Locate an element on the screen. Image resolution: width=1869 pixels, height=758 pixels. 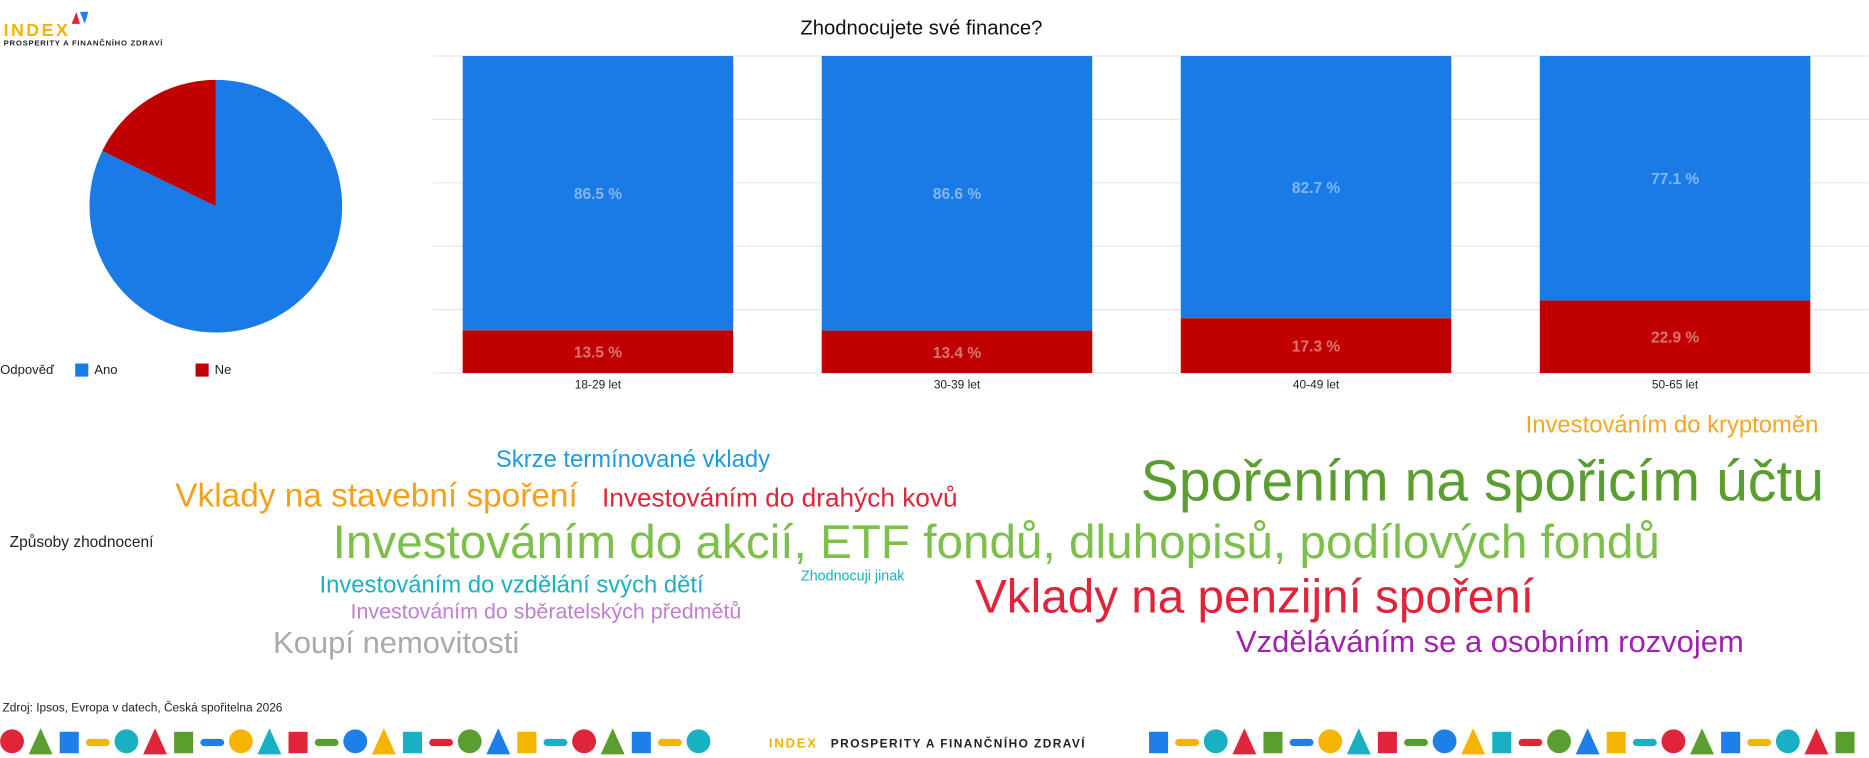
legend-label: Ne is located at coordinates (223, 369).